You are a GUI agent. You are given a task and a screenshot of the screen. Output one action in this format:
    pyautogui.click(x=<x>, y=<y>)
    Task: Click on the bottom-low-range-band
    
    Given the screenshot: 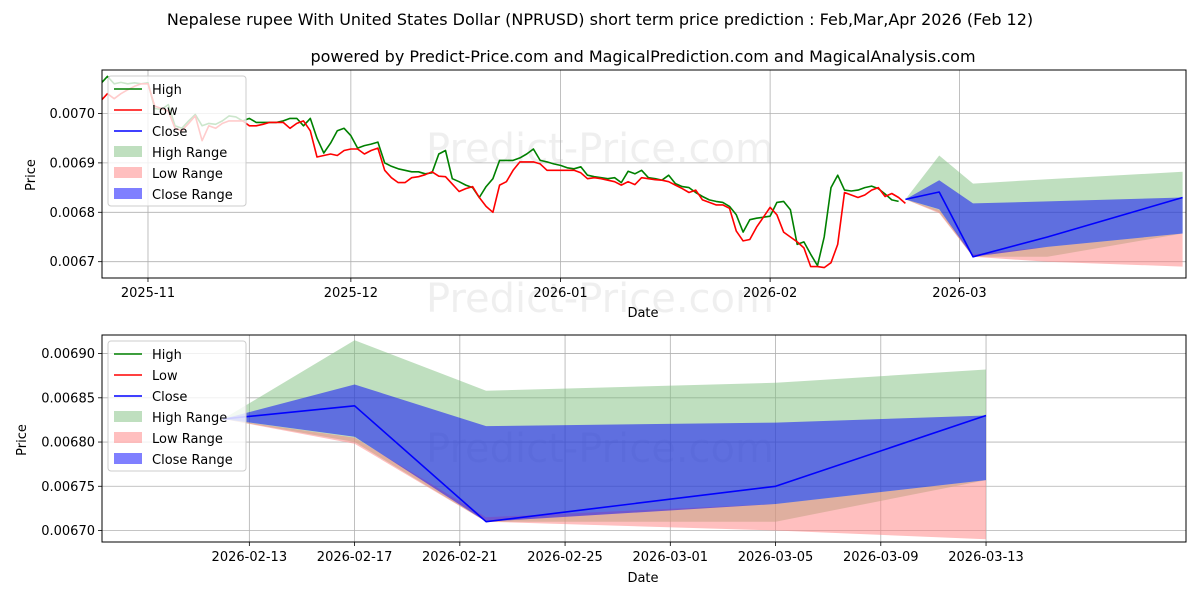 What is the action you would take?
    pyautogui.click(x=604, y=479)
    